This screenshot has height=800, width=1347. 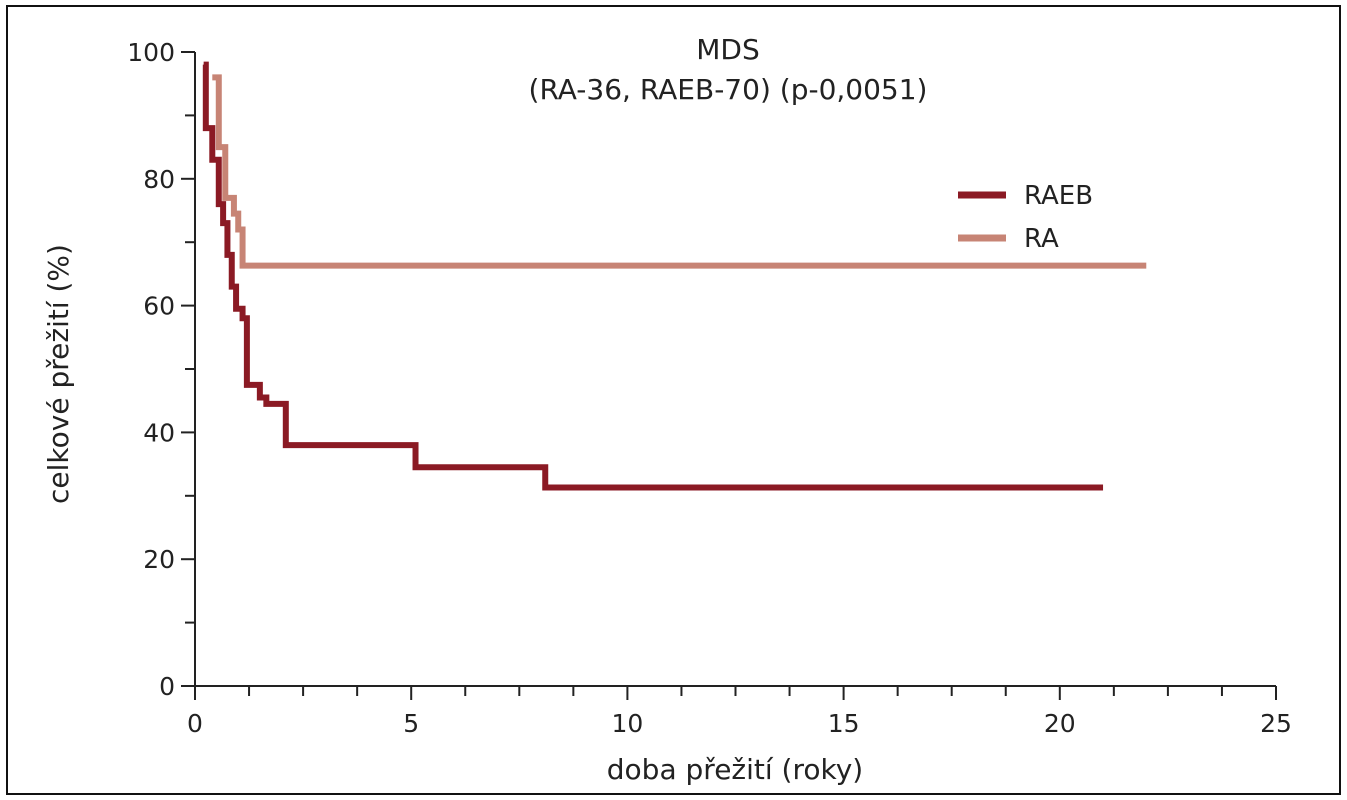 I want to click on chart-subtitle: (RA-36, RAEB-70) (p-0,0051), so click(x=728, y=89).